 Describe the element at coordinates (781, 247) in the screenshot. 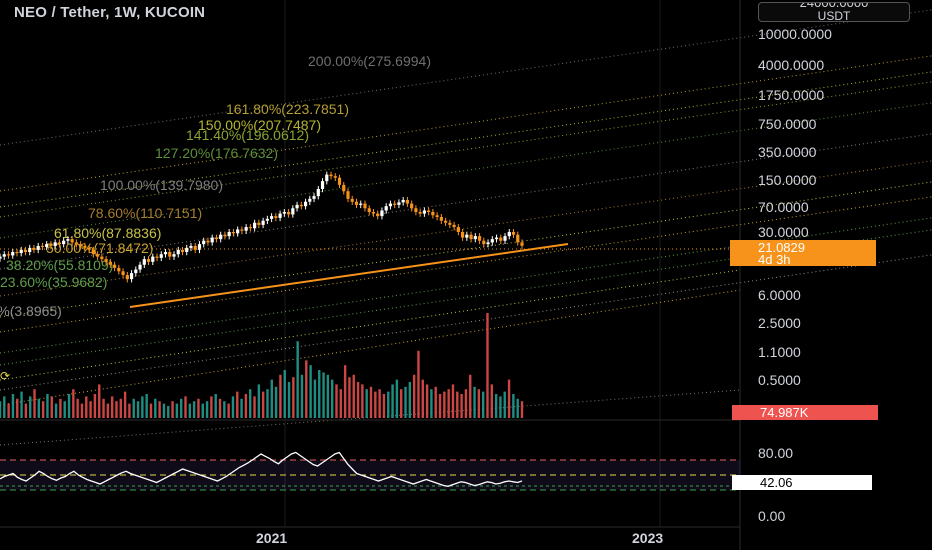

I see `last-price-value: 21.0829` at that location.